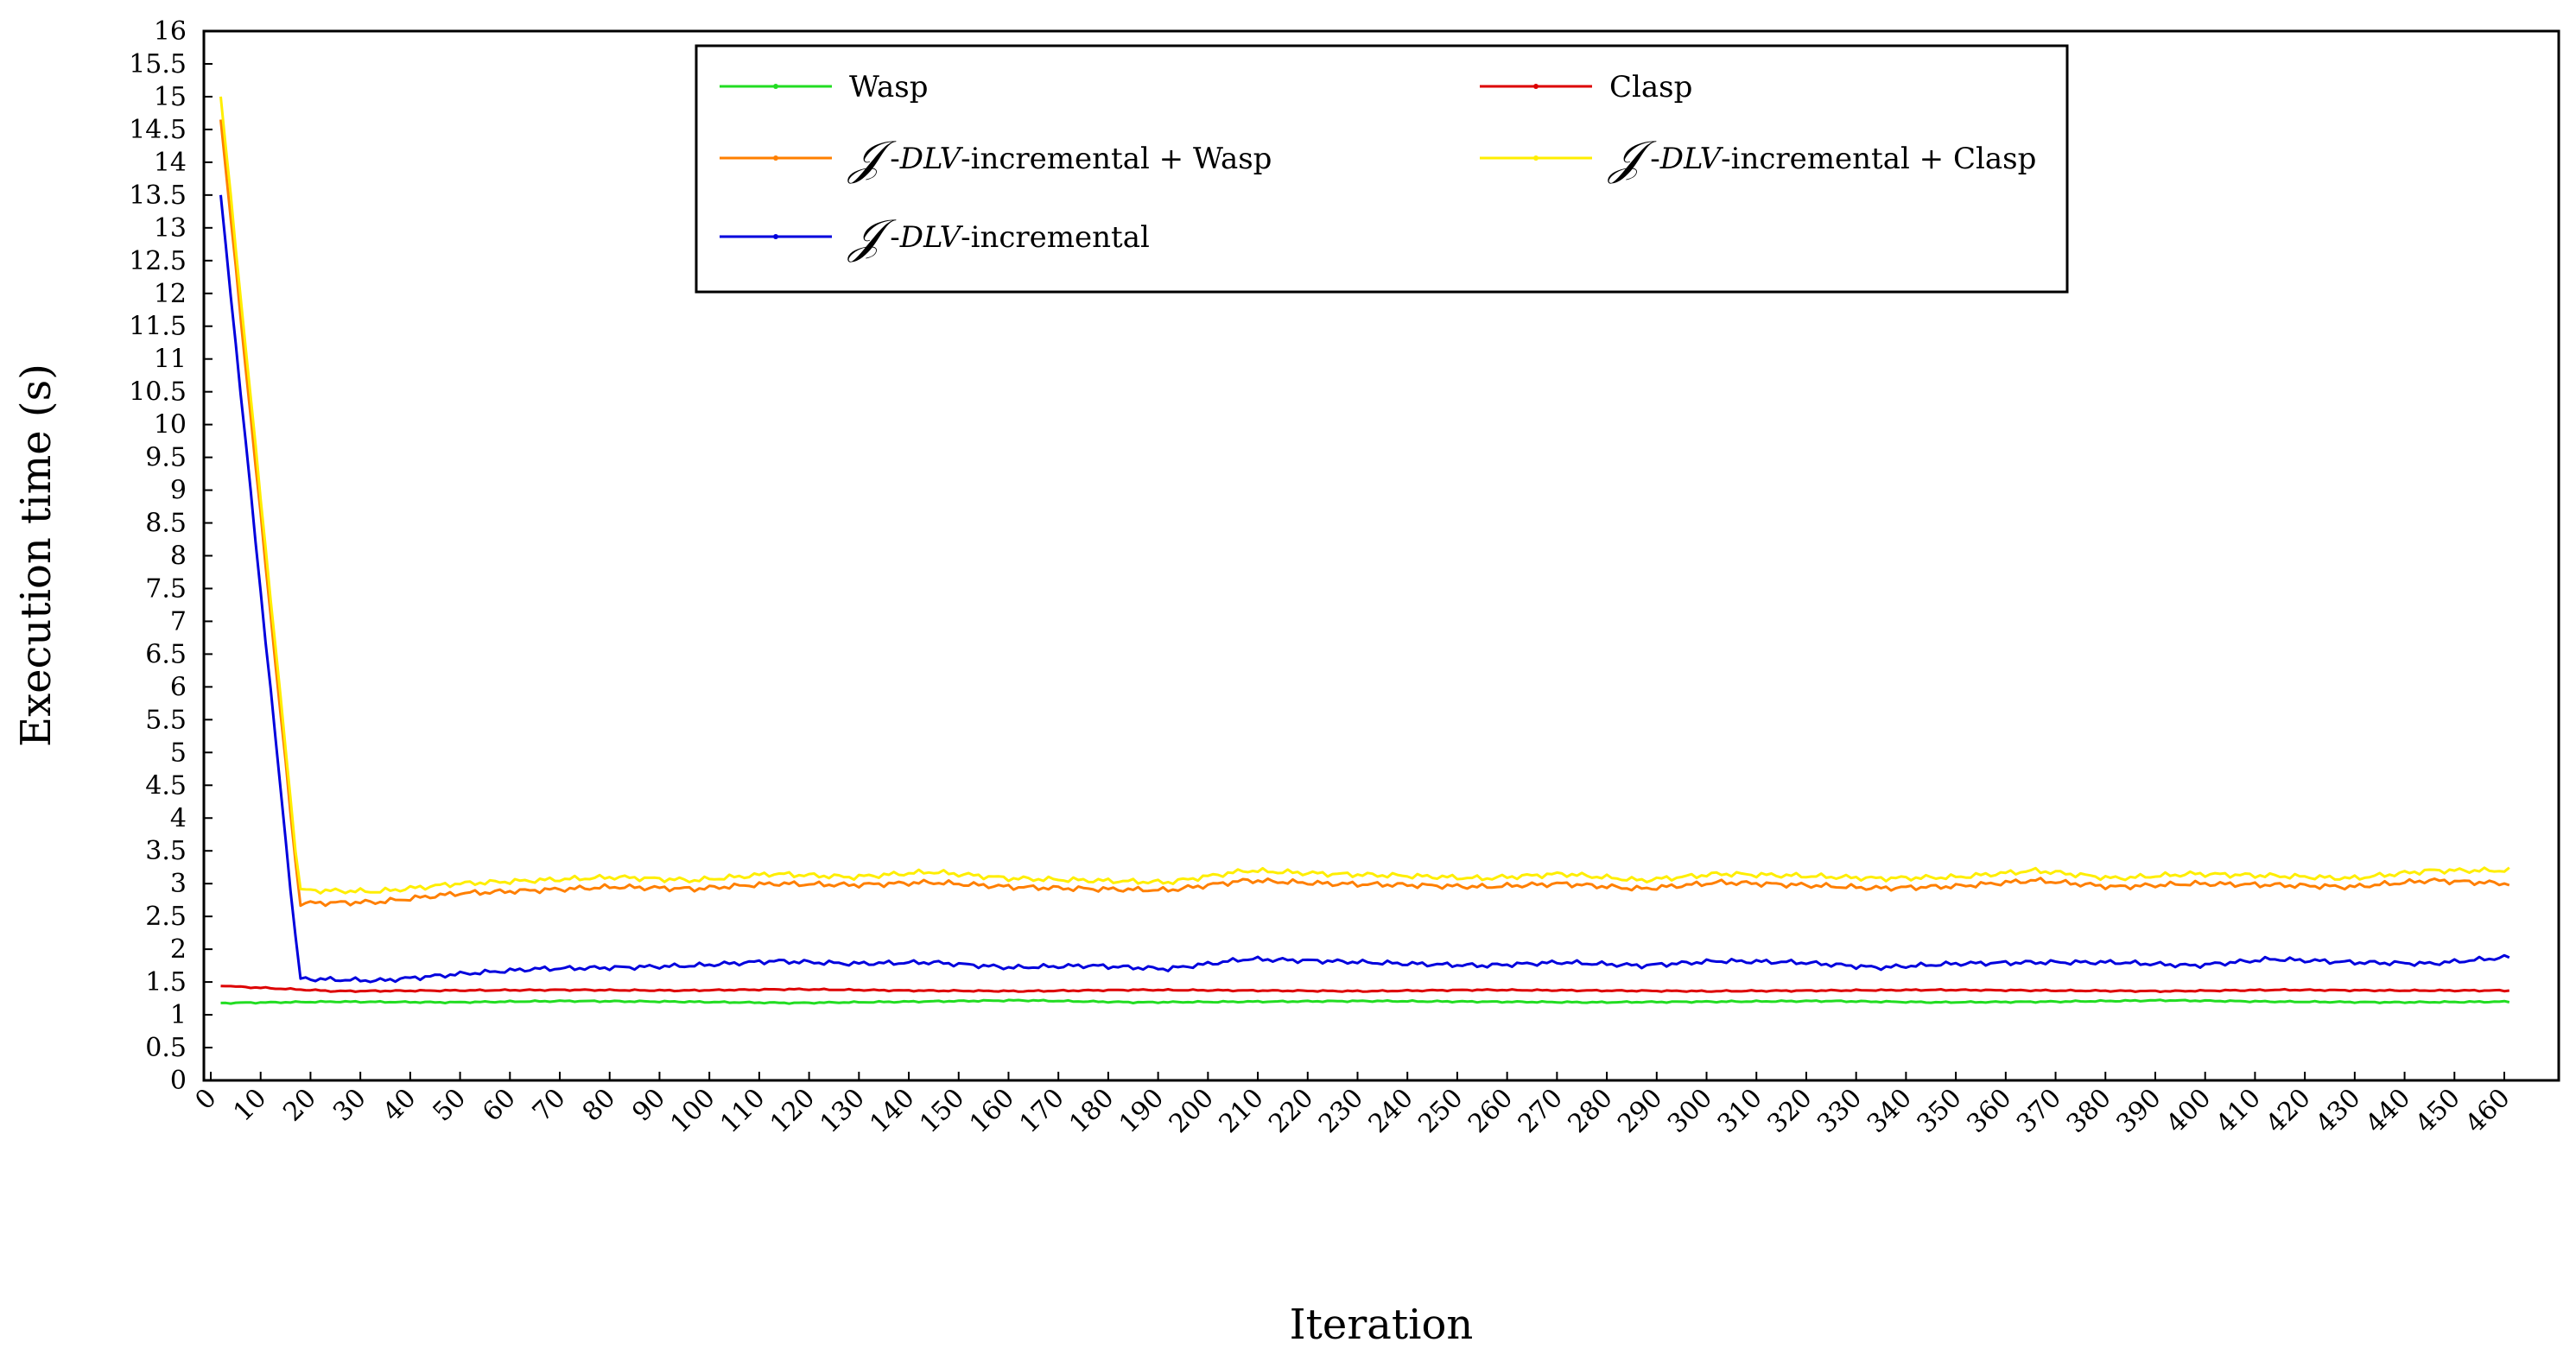 The height and width of the screenshot is (1355, 2576). What do you see at coordinates (1440, 1111) in the screenshot?
I see `x-tick-label: 250` at bounding box center [1440, 1111].